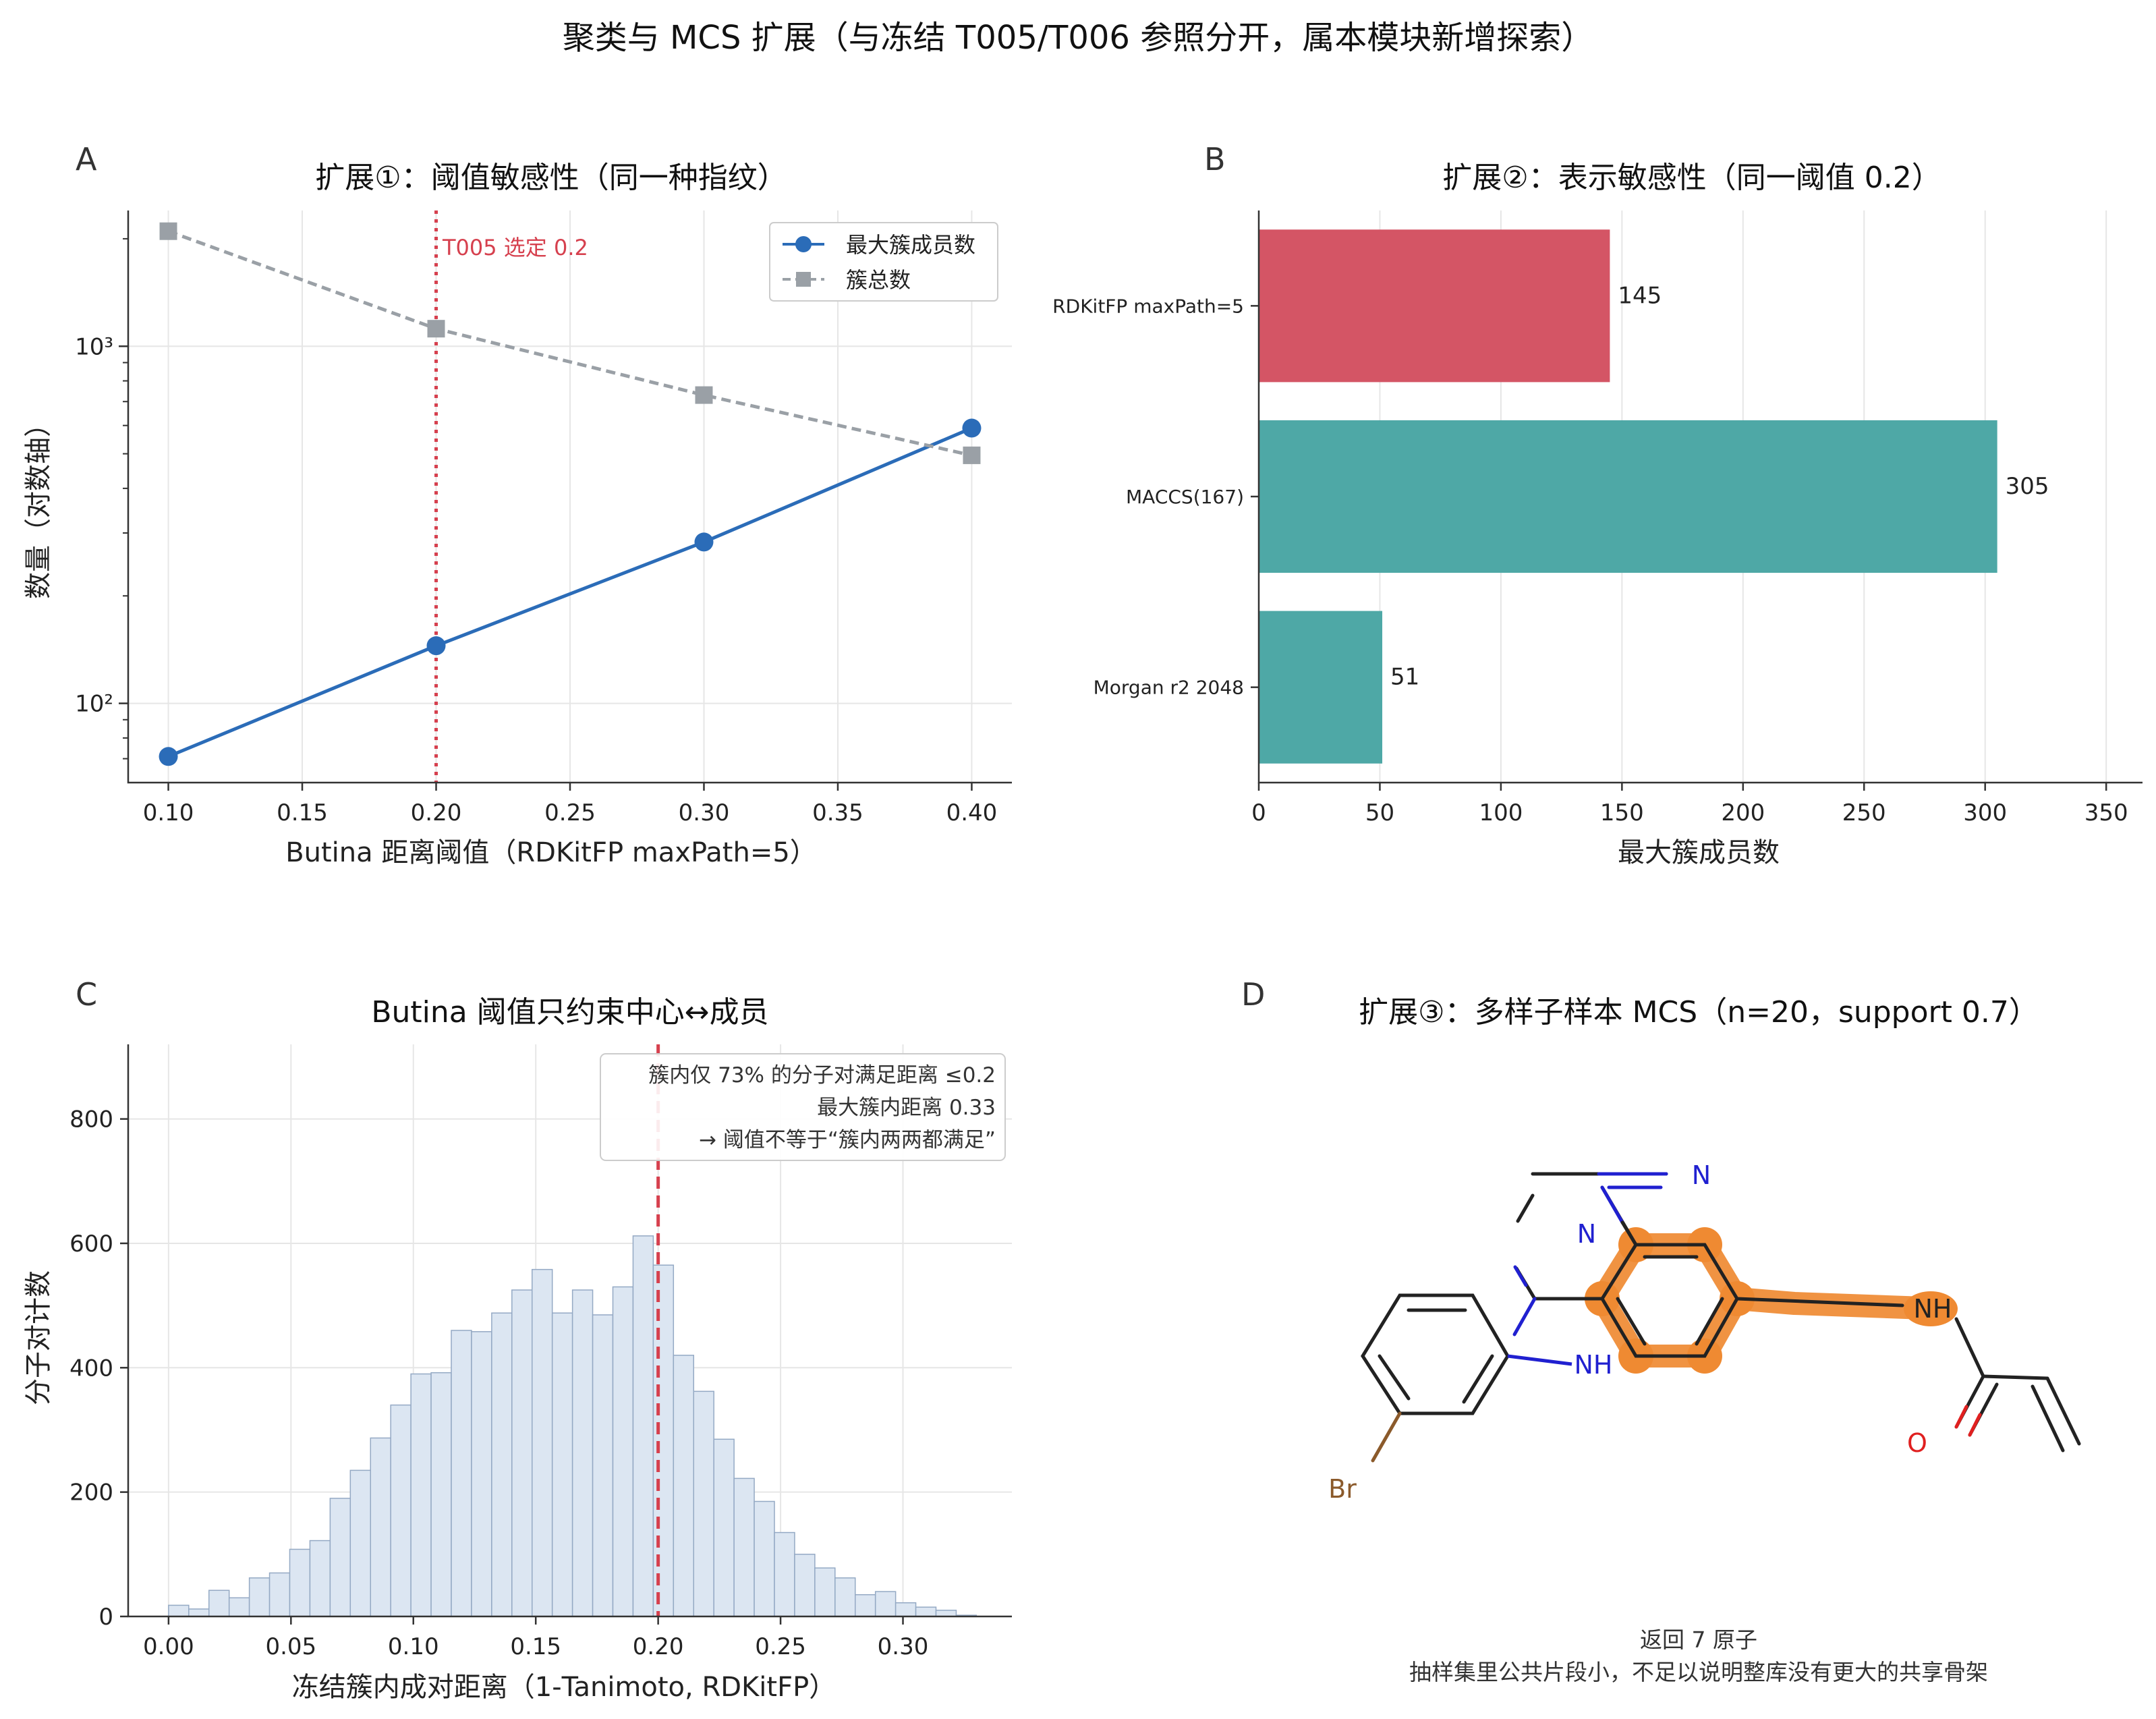  I want to click on bar, so click(1321, 687).